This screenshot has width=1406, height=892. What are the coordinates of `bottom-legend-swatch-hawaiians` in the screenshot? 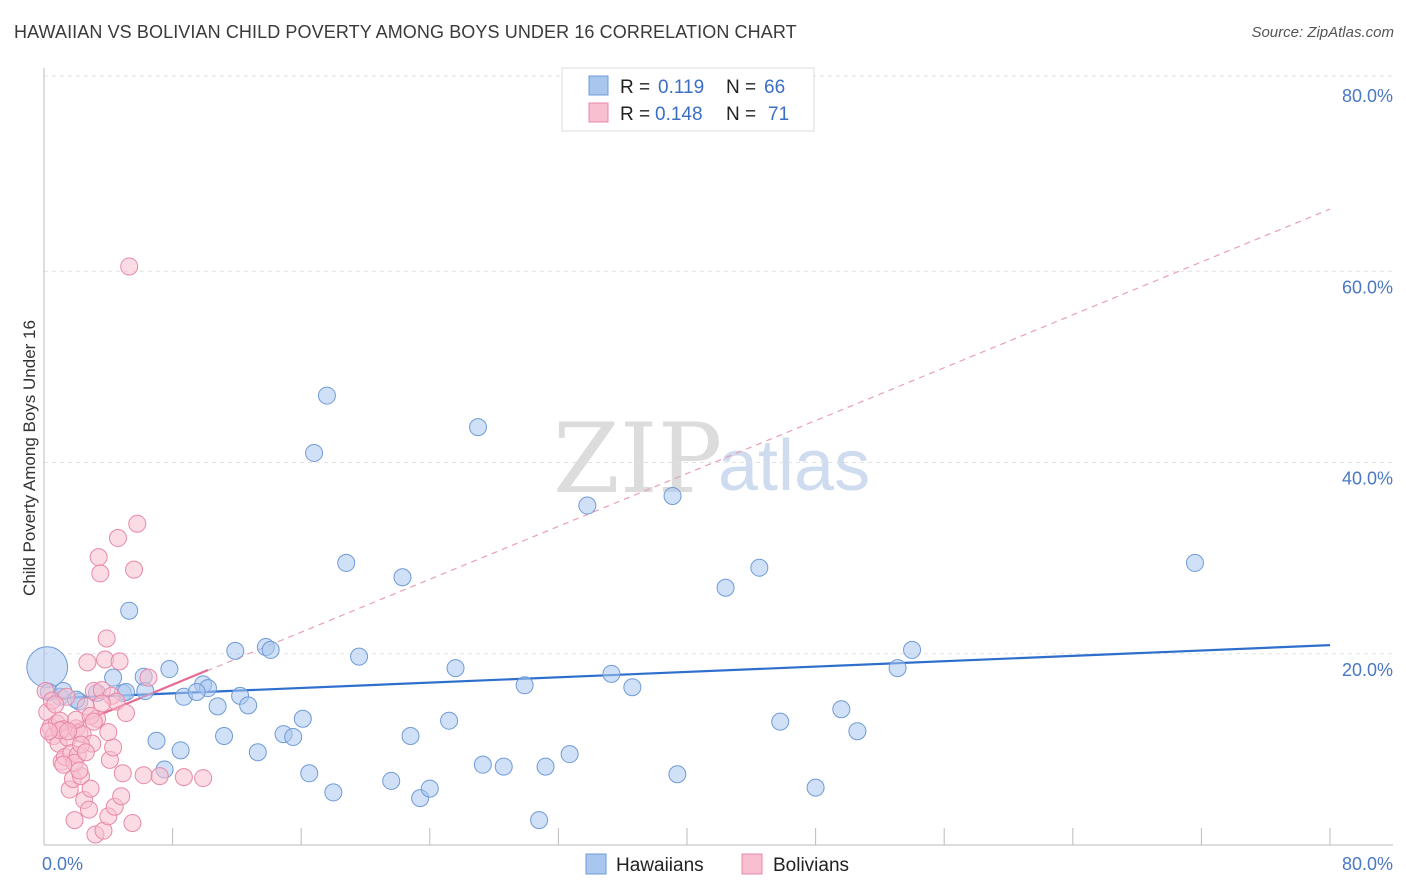 It's located at (596, 864).